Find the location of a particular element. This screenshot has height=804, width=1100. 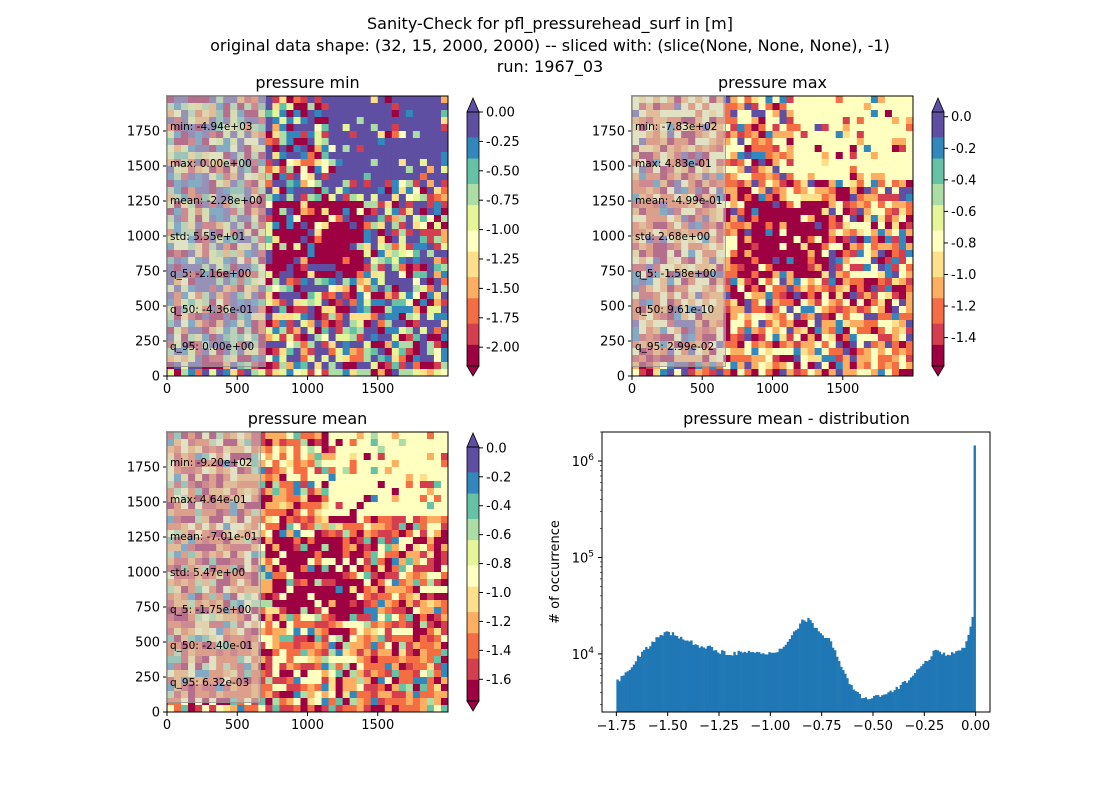

colorbar-tick-label: 0.00 is located at coordinates (500, 113).